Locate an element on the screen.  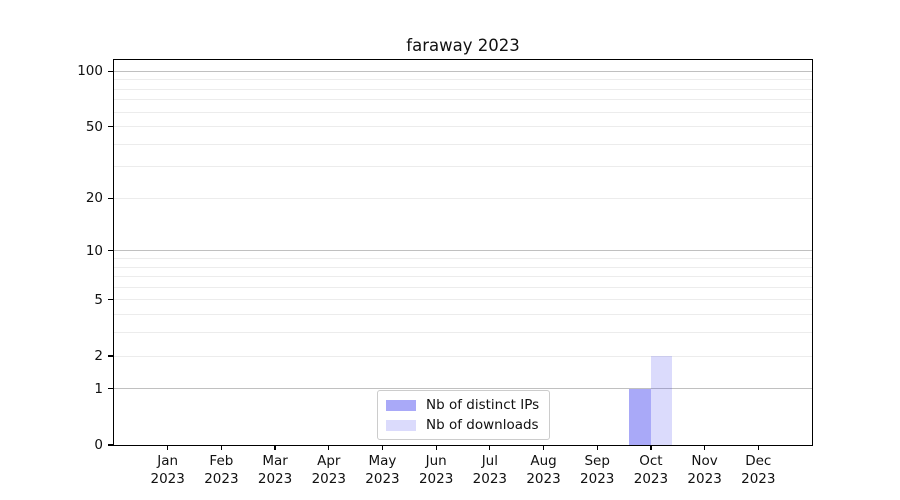
x-axis-tick-label: Apr 2023 is located at coordinates (329, 470).